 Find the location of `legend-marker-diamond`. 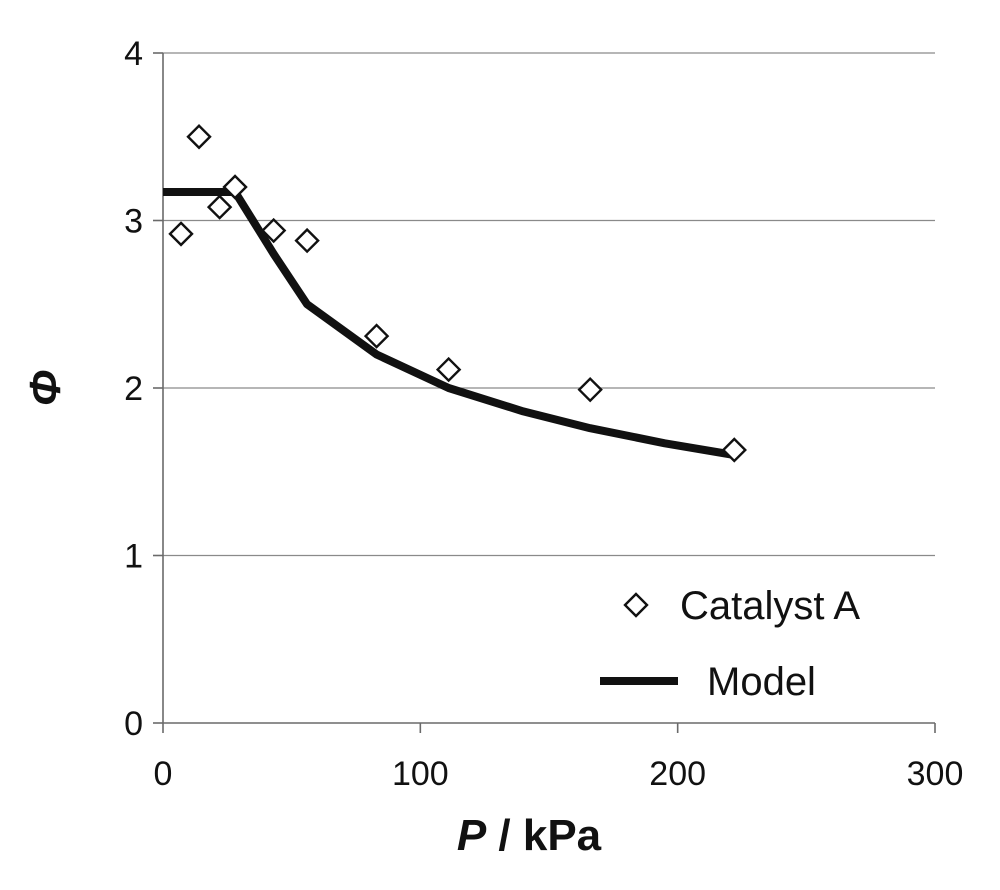

legend-marker-diamond is located at coordinates (636, 605).